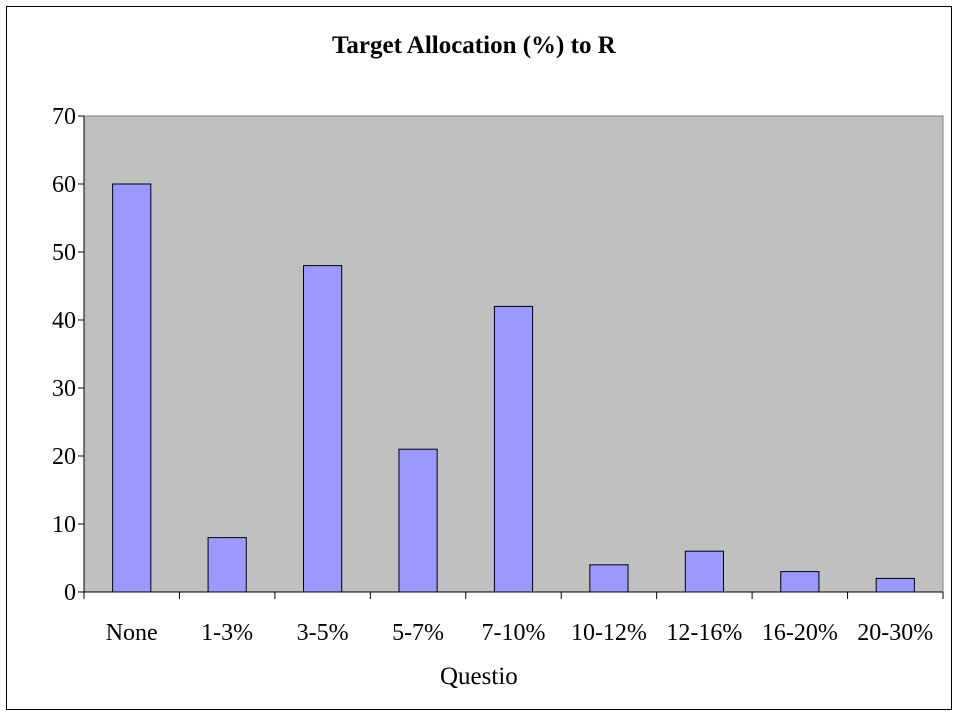  Describe the element at coordinates (64, 117) in the screenshot. I see `y-tick-label-7: 70` at that location.